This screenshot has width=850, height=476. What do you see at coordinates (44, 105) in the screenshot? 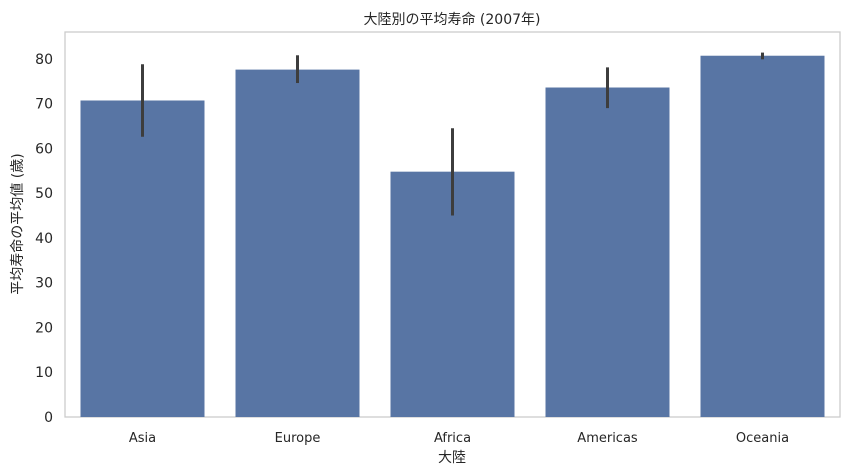
I see `y-tick-label: 70` at bounding box center [44, 105].